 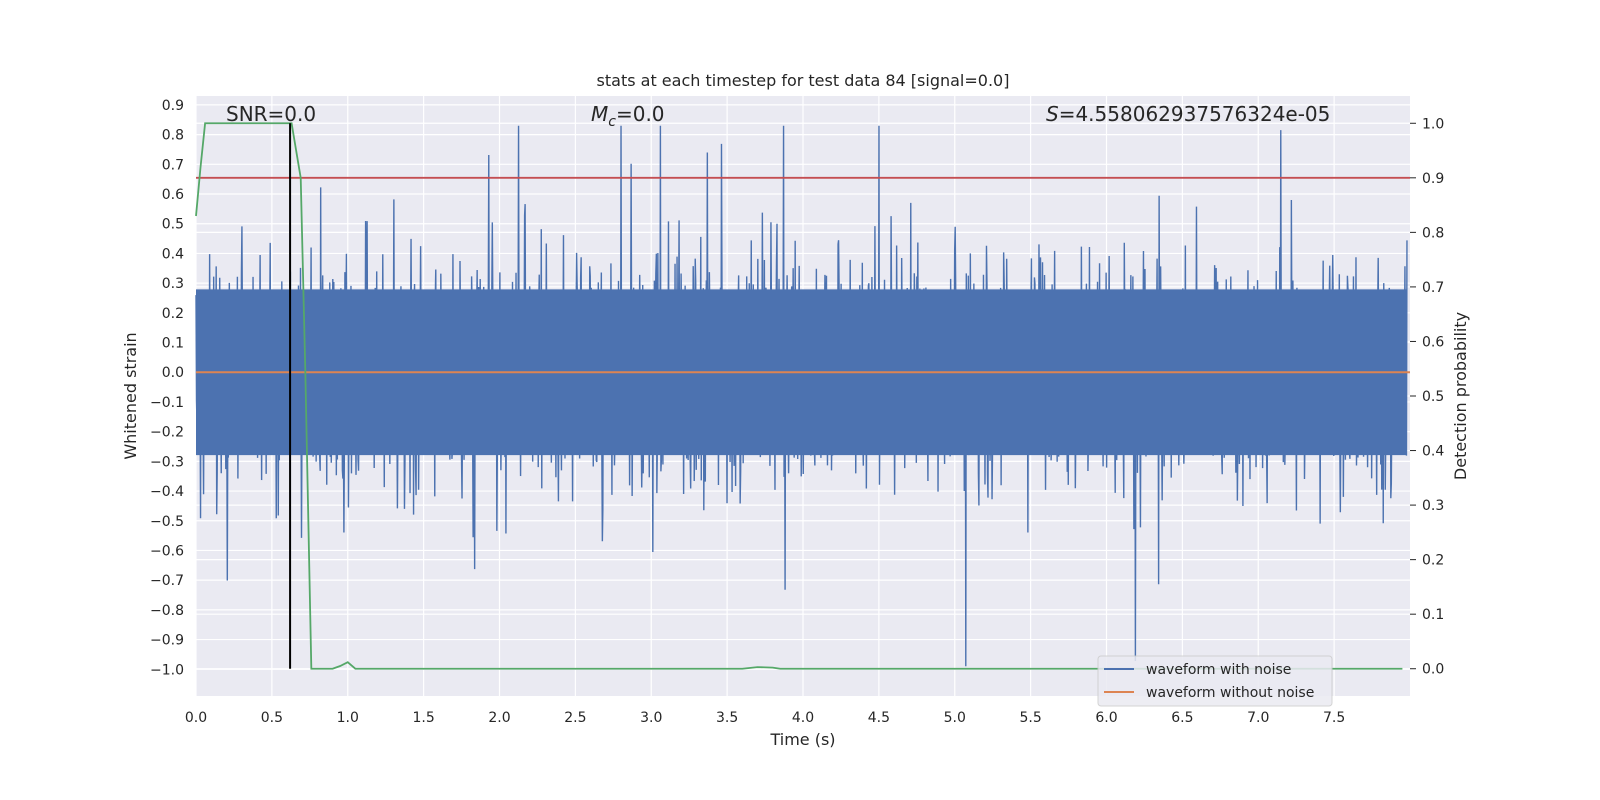 I want to click on y-tick-label: 0.7, so click(x=173, y=165).